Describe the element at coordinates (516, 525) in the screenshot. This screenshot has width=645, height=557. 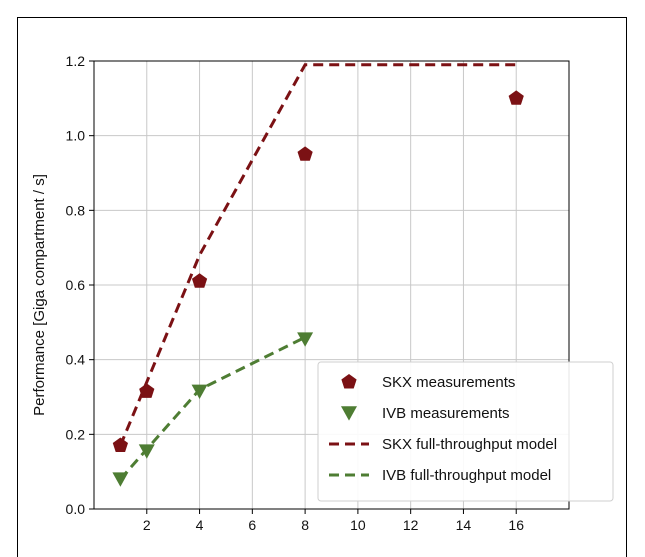
I see `x-tick-label: 16` at that location.